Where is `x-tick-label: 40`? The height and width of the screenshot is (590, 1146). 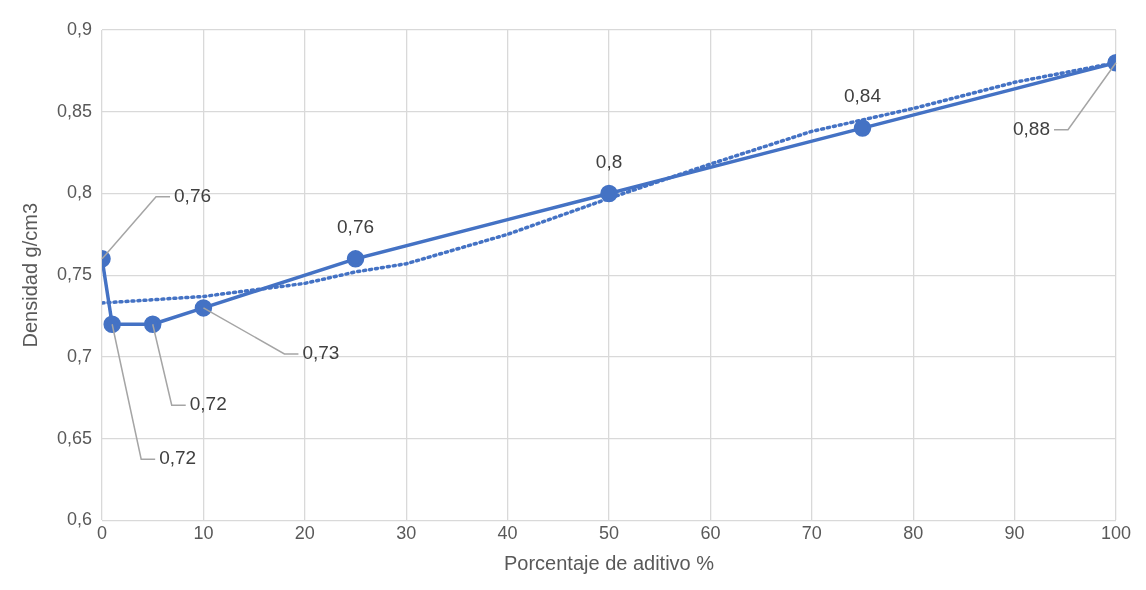 x-tick-label: 40 is located at coordinates (507, 533).